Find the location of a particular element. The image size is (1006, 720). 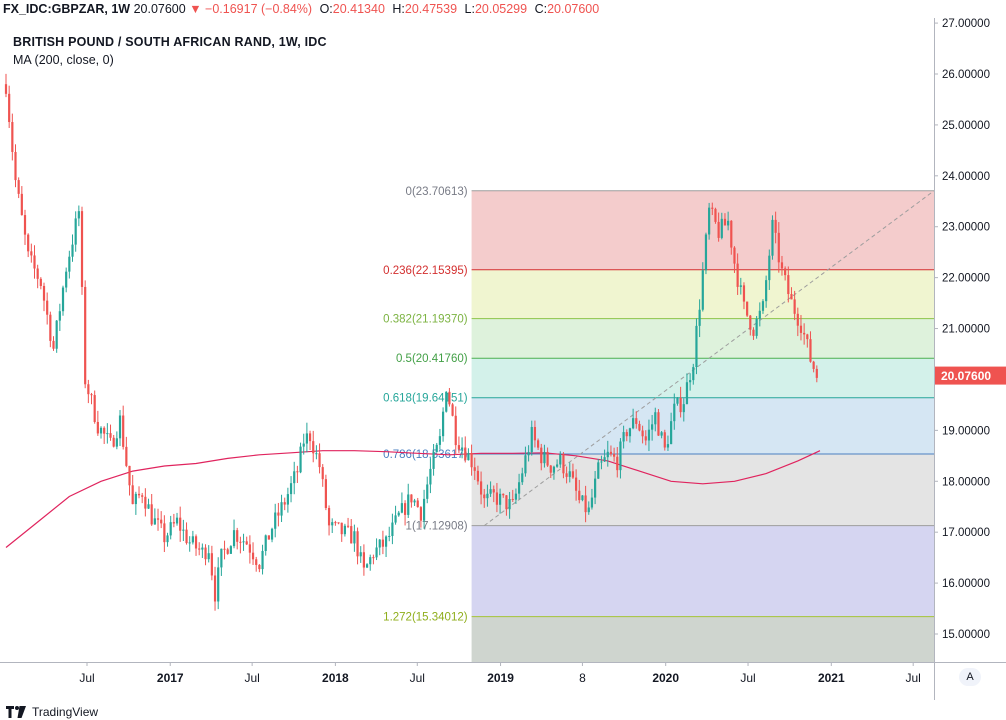

time-axis: Jul 2017 Jul 2018 Jul 2019 8 2020 Jul 2021 Jul is located at coordinates (500, 673).